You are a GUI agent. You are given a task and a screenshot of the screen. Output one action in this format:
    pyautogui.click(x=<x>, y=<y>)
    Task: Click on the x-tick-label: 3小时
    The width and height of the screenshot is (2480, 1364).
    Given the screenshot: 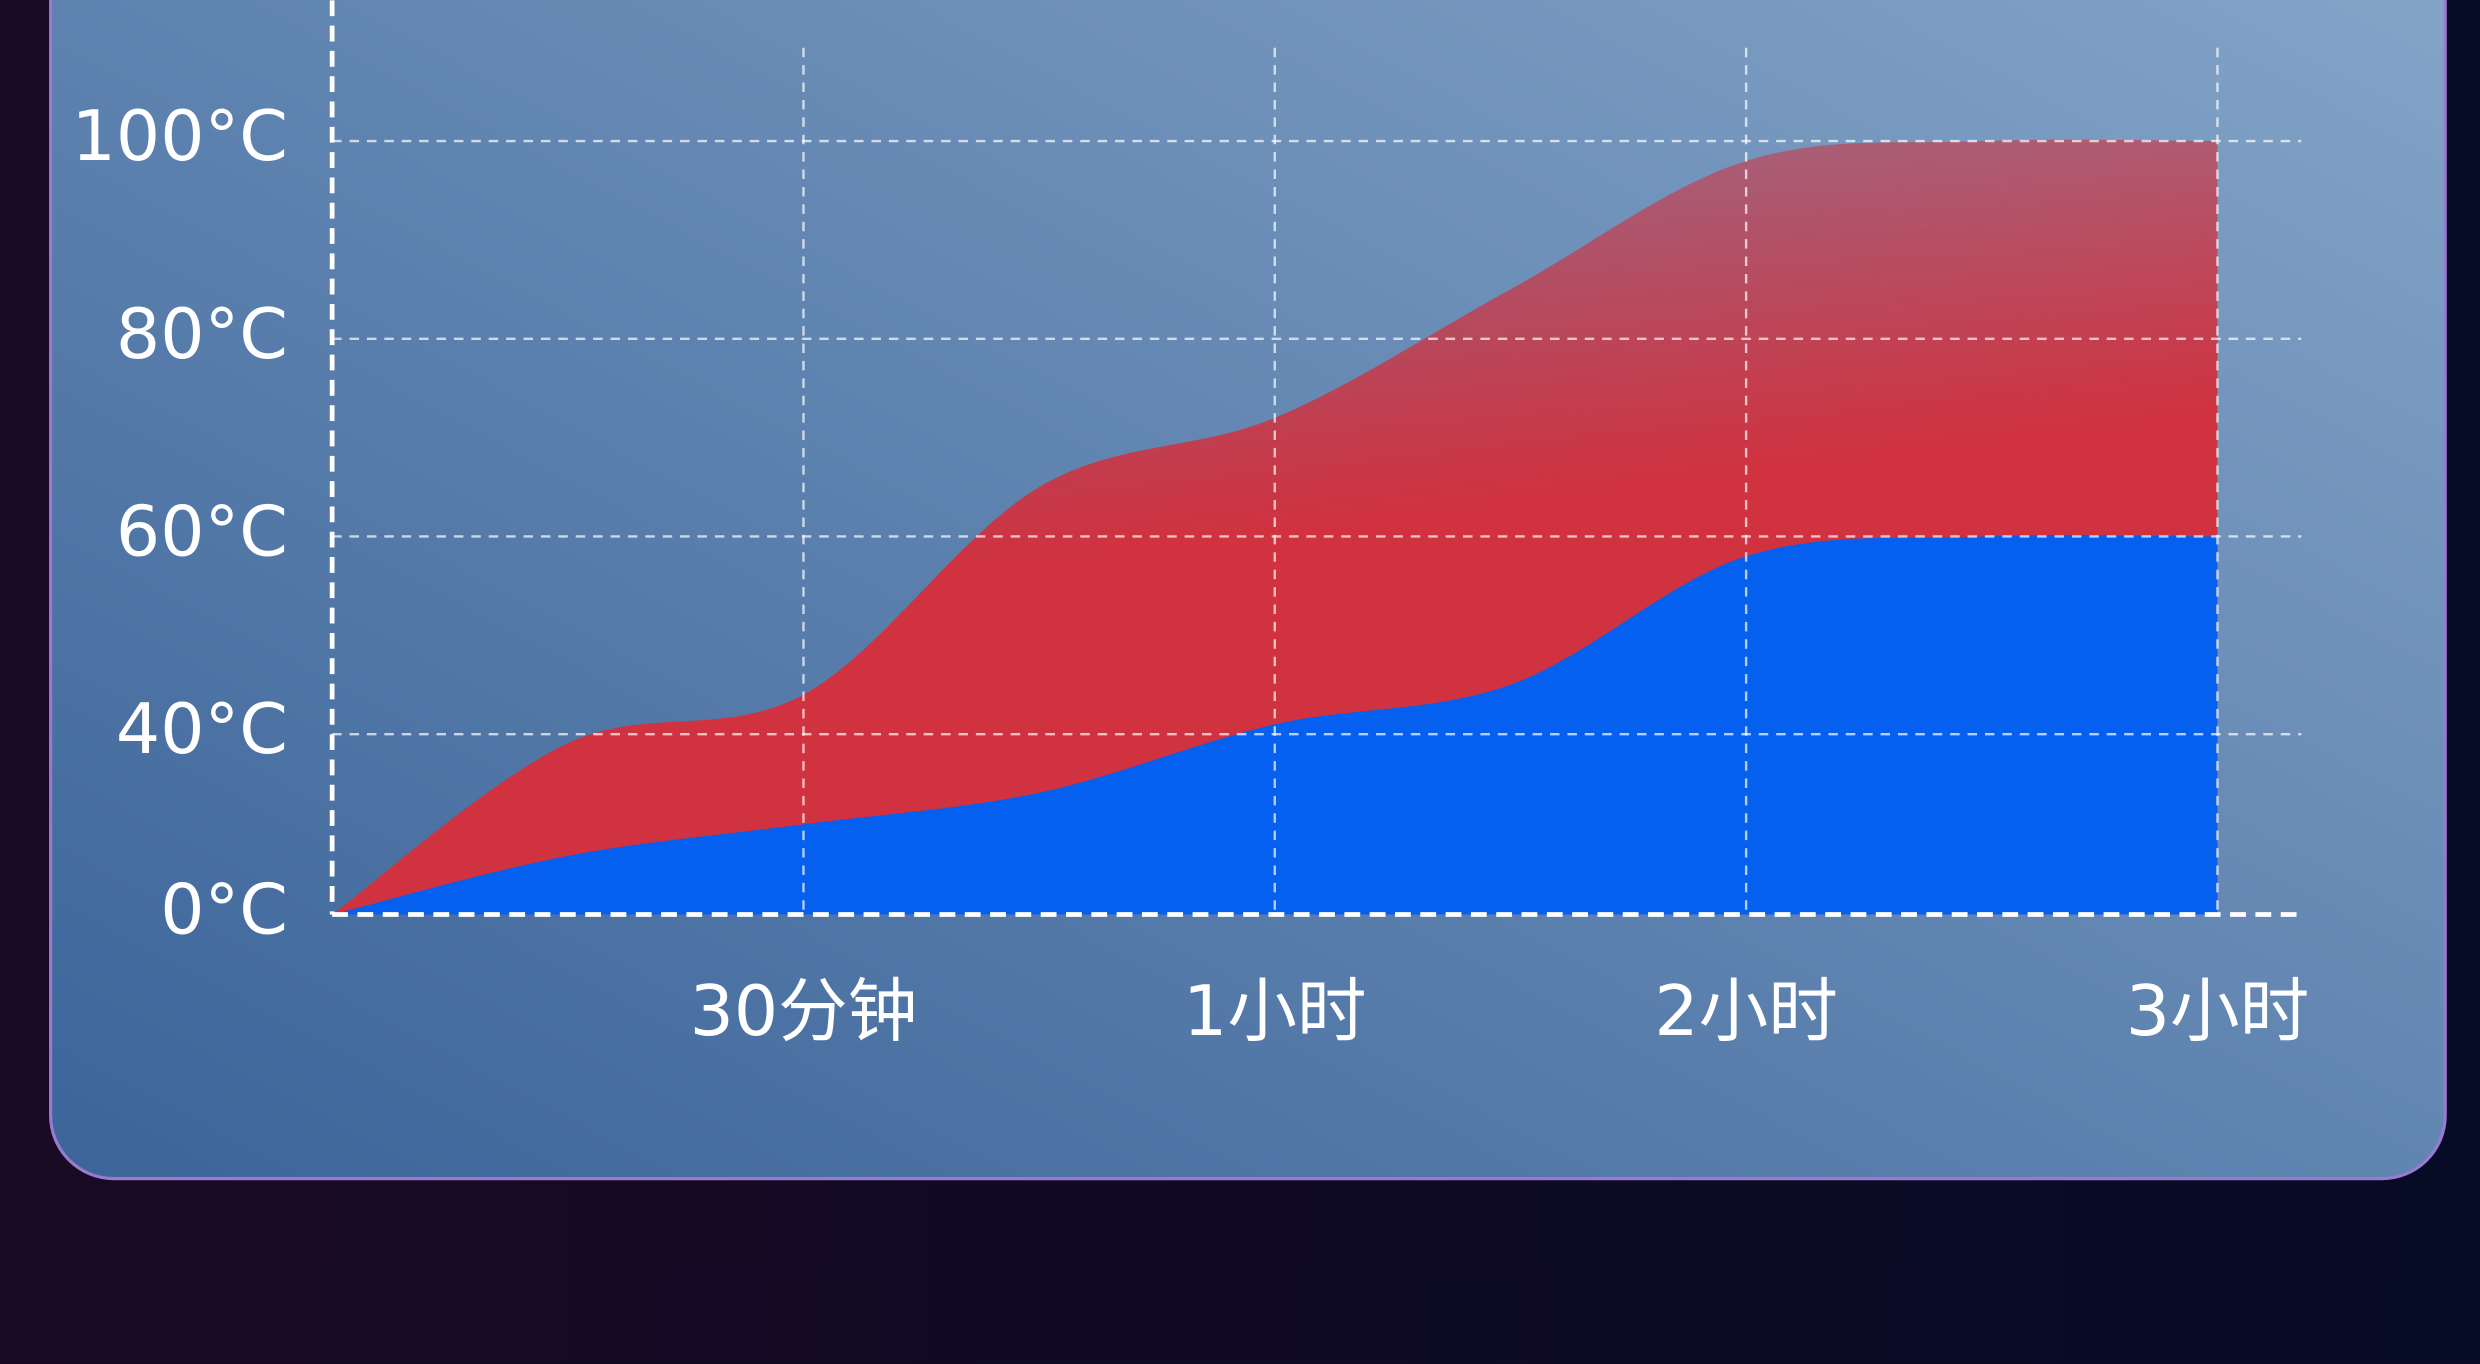 What is the action you would take?
    pyautogui.click(x=2217, y=1011)
    